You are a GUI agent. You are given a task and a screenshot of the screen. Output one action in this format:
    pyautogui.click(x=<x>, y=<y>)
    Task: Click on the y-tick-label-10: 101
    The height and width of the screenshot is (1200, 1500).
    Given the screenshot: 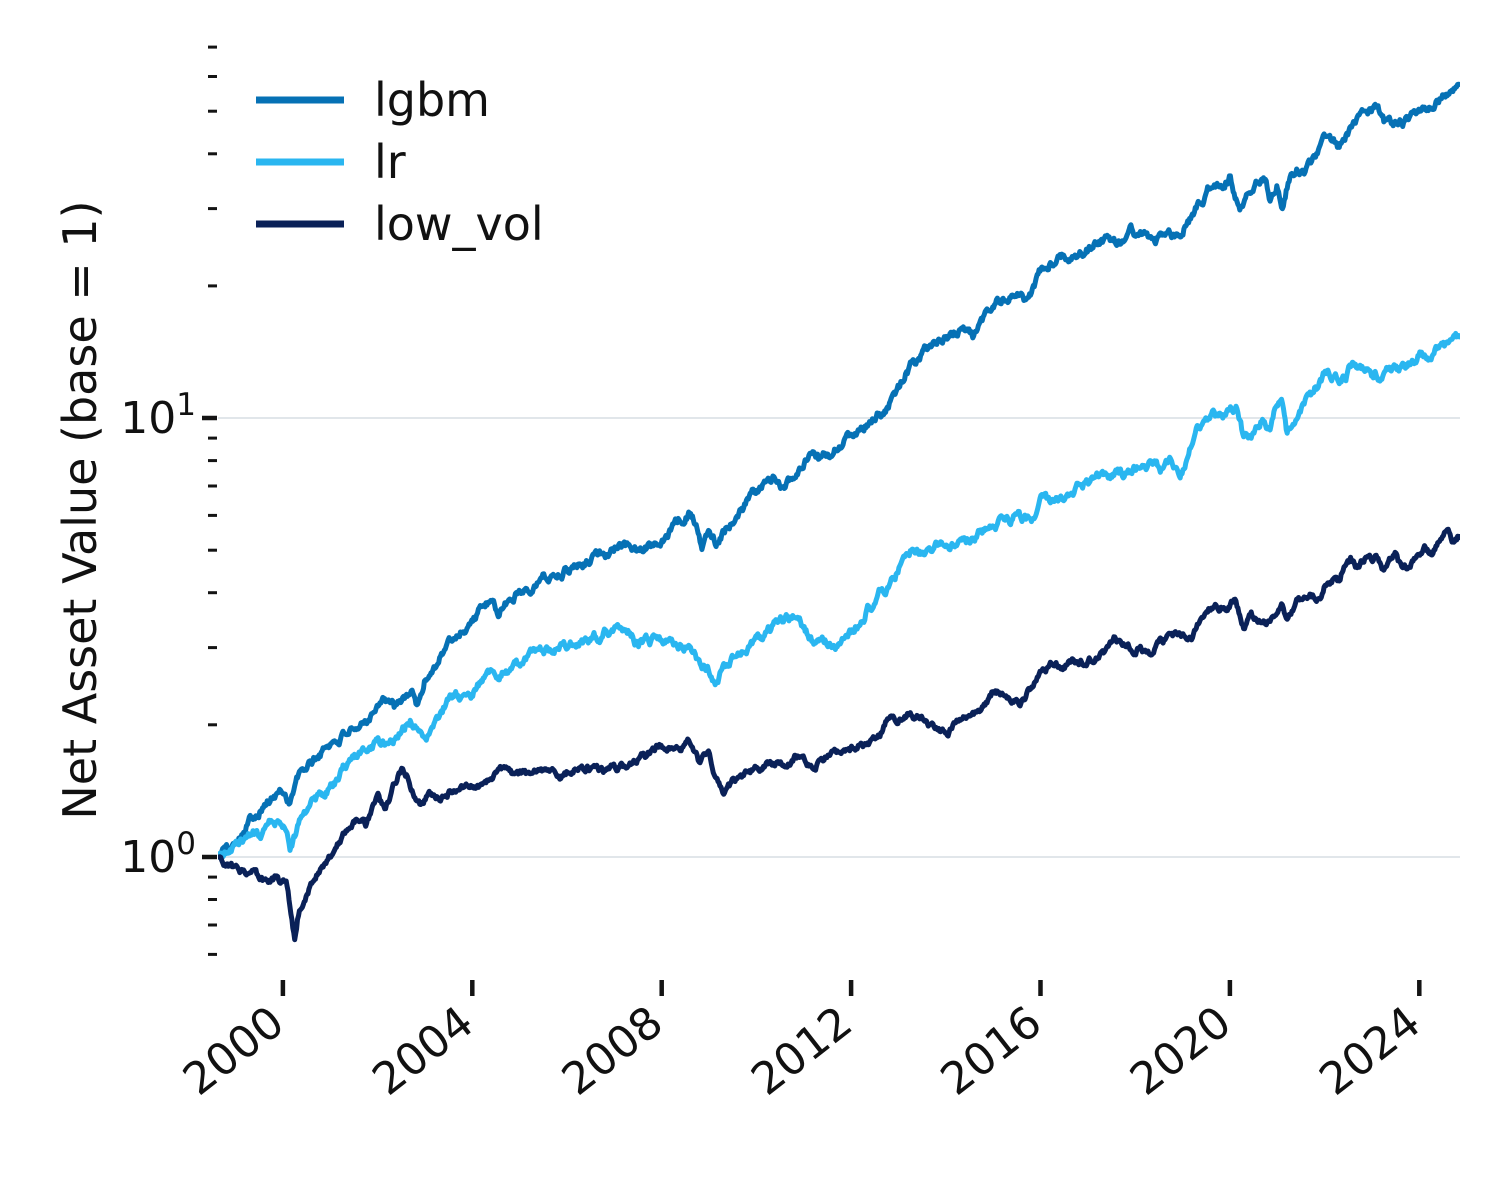 What is the action you would take?
    pyautogui.click(x=158, y=415)
    